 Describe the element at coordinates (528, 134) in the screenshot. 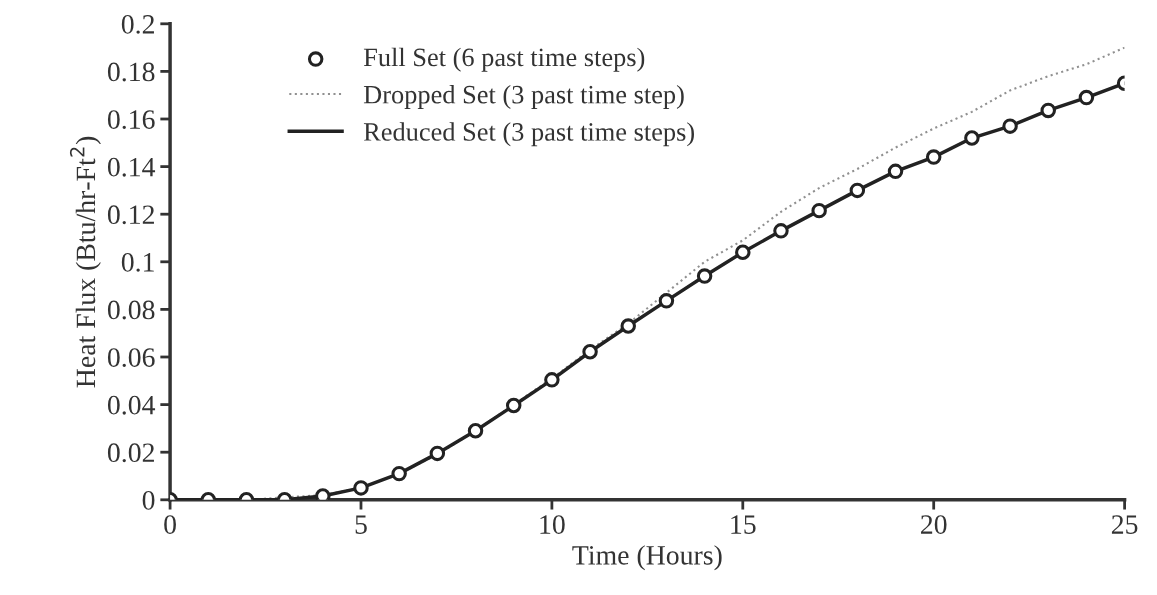

I see `legend-label: Reduced Set (3 past time steps)` at that location.